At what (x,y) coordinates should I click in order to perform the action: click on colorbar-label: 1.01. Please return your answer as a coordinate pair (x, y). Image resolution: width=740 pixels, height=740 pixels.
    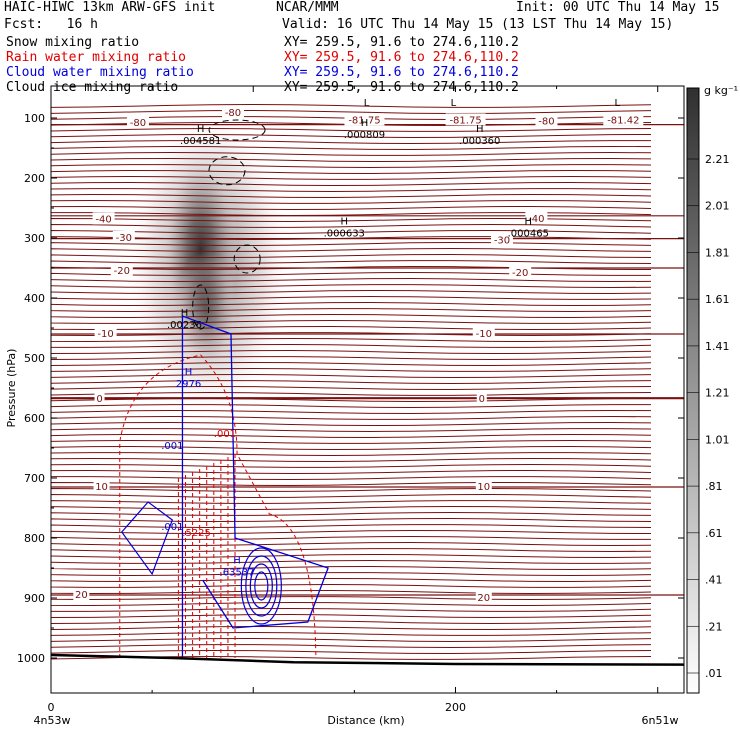
    Looking at the image, I should click on (717, 439).